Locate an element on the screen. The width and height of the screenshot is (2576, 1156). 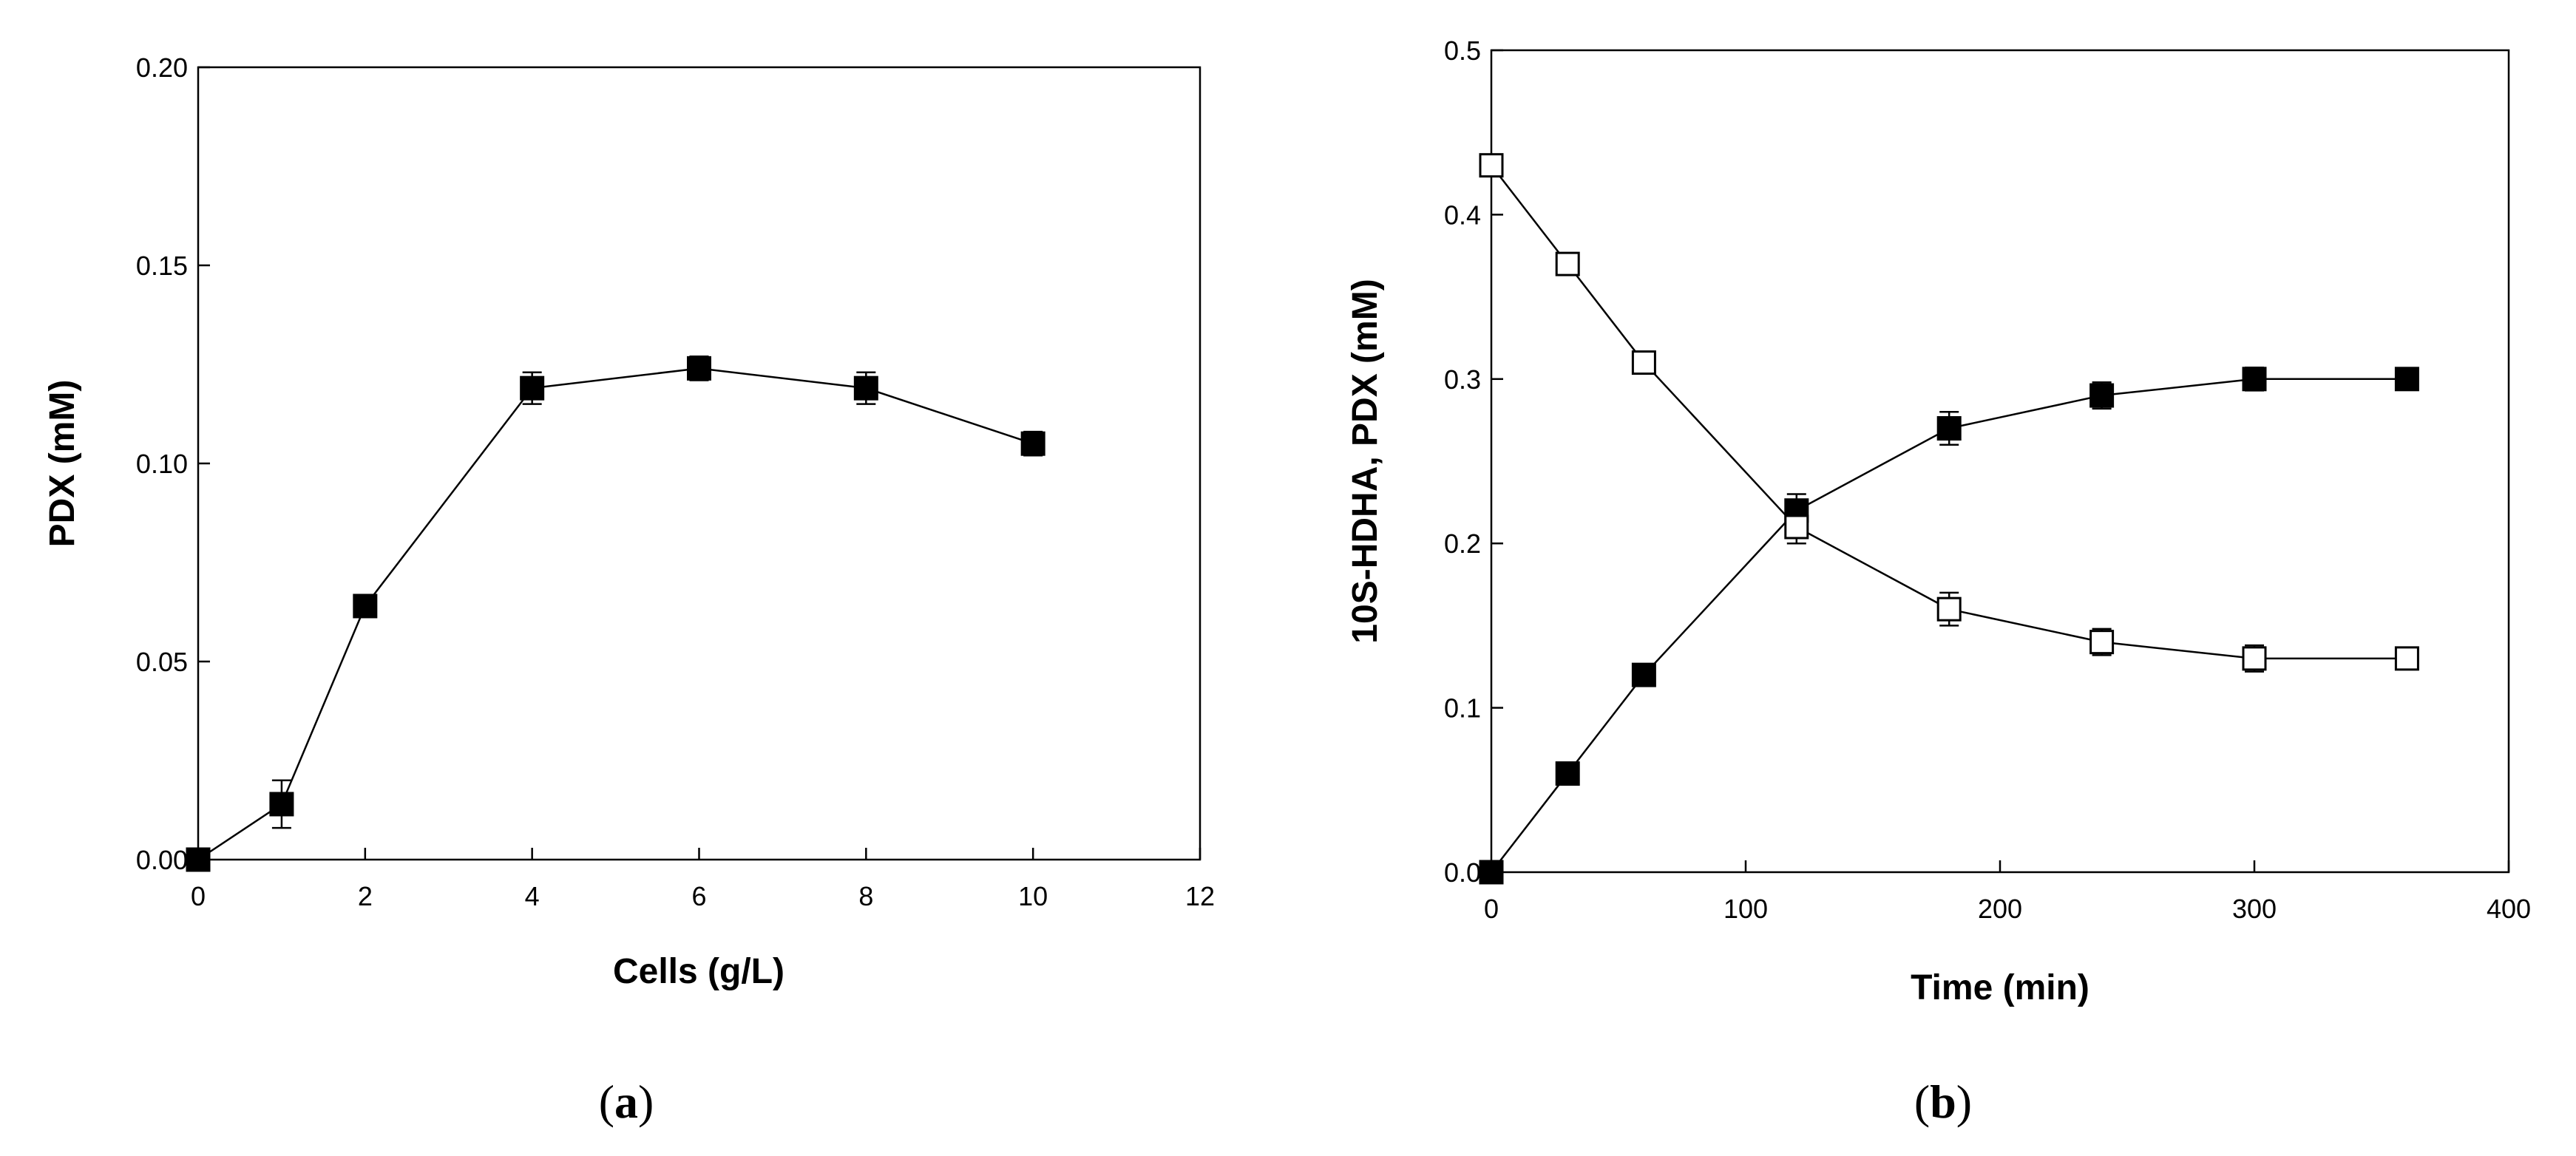
panel-label-b: (b) is located at coordinates (1943, 1101).